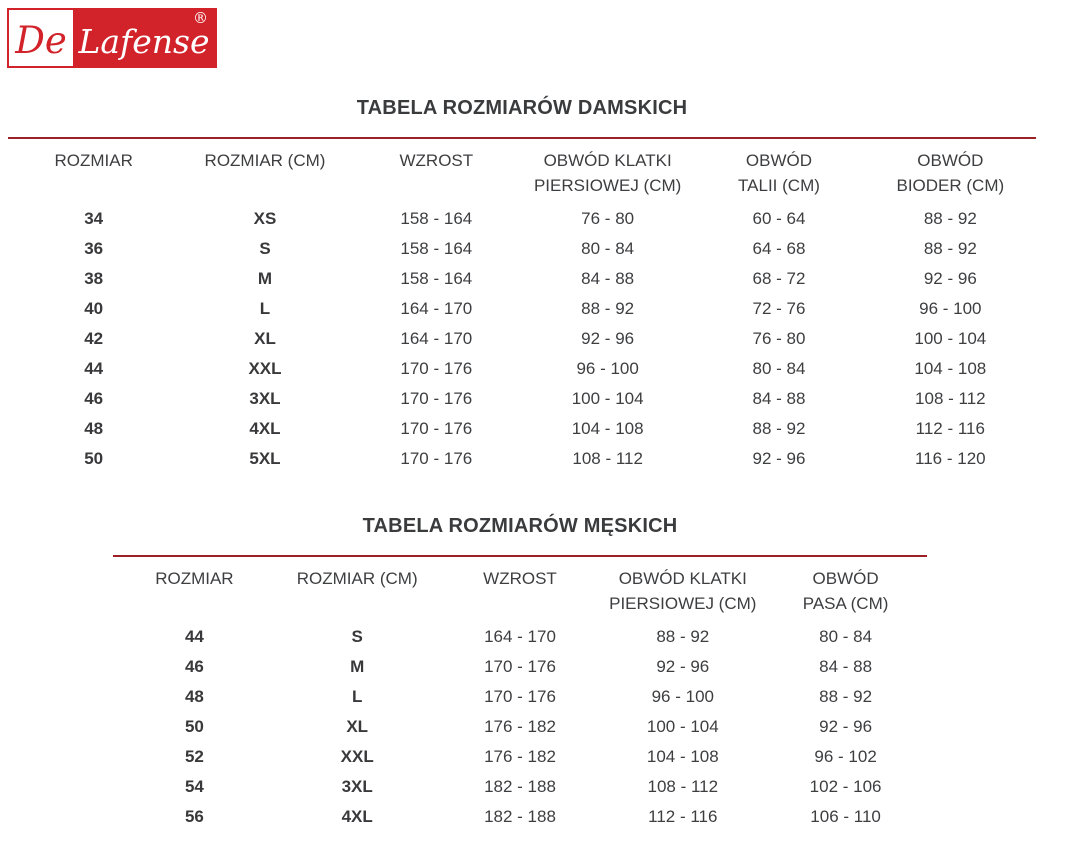 This screenshot has height=863, width=1073. Describe the element at coordinates (94, 458) in the screenshot. I see `table-cell: 50` at that location.